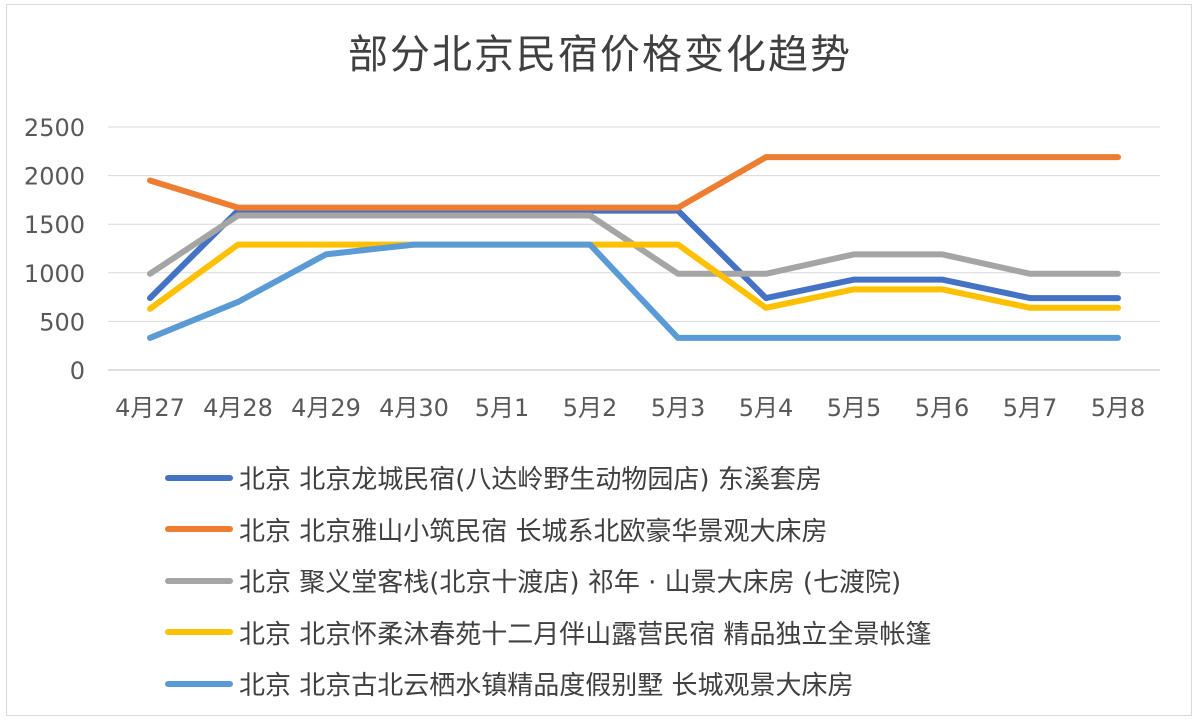 The image size is (1200, 722). Describe the element at coordinates (590, 408) in the screenshot. I see `x-tick-label: 5月2` at that location.